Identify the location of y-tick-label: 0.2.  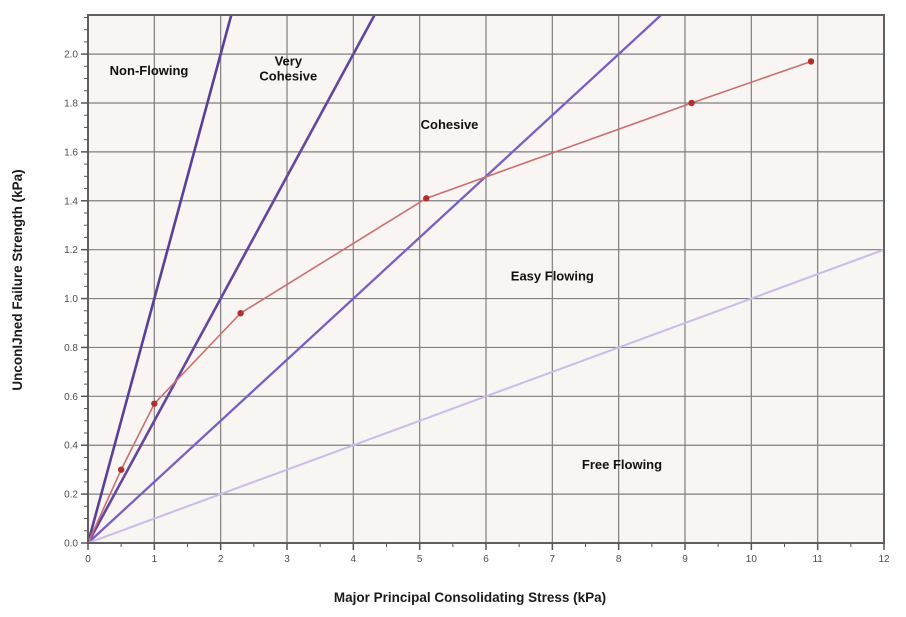
(71, 495).